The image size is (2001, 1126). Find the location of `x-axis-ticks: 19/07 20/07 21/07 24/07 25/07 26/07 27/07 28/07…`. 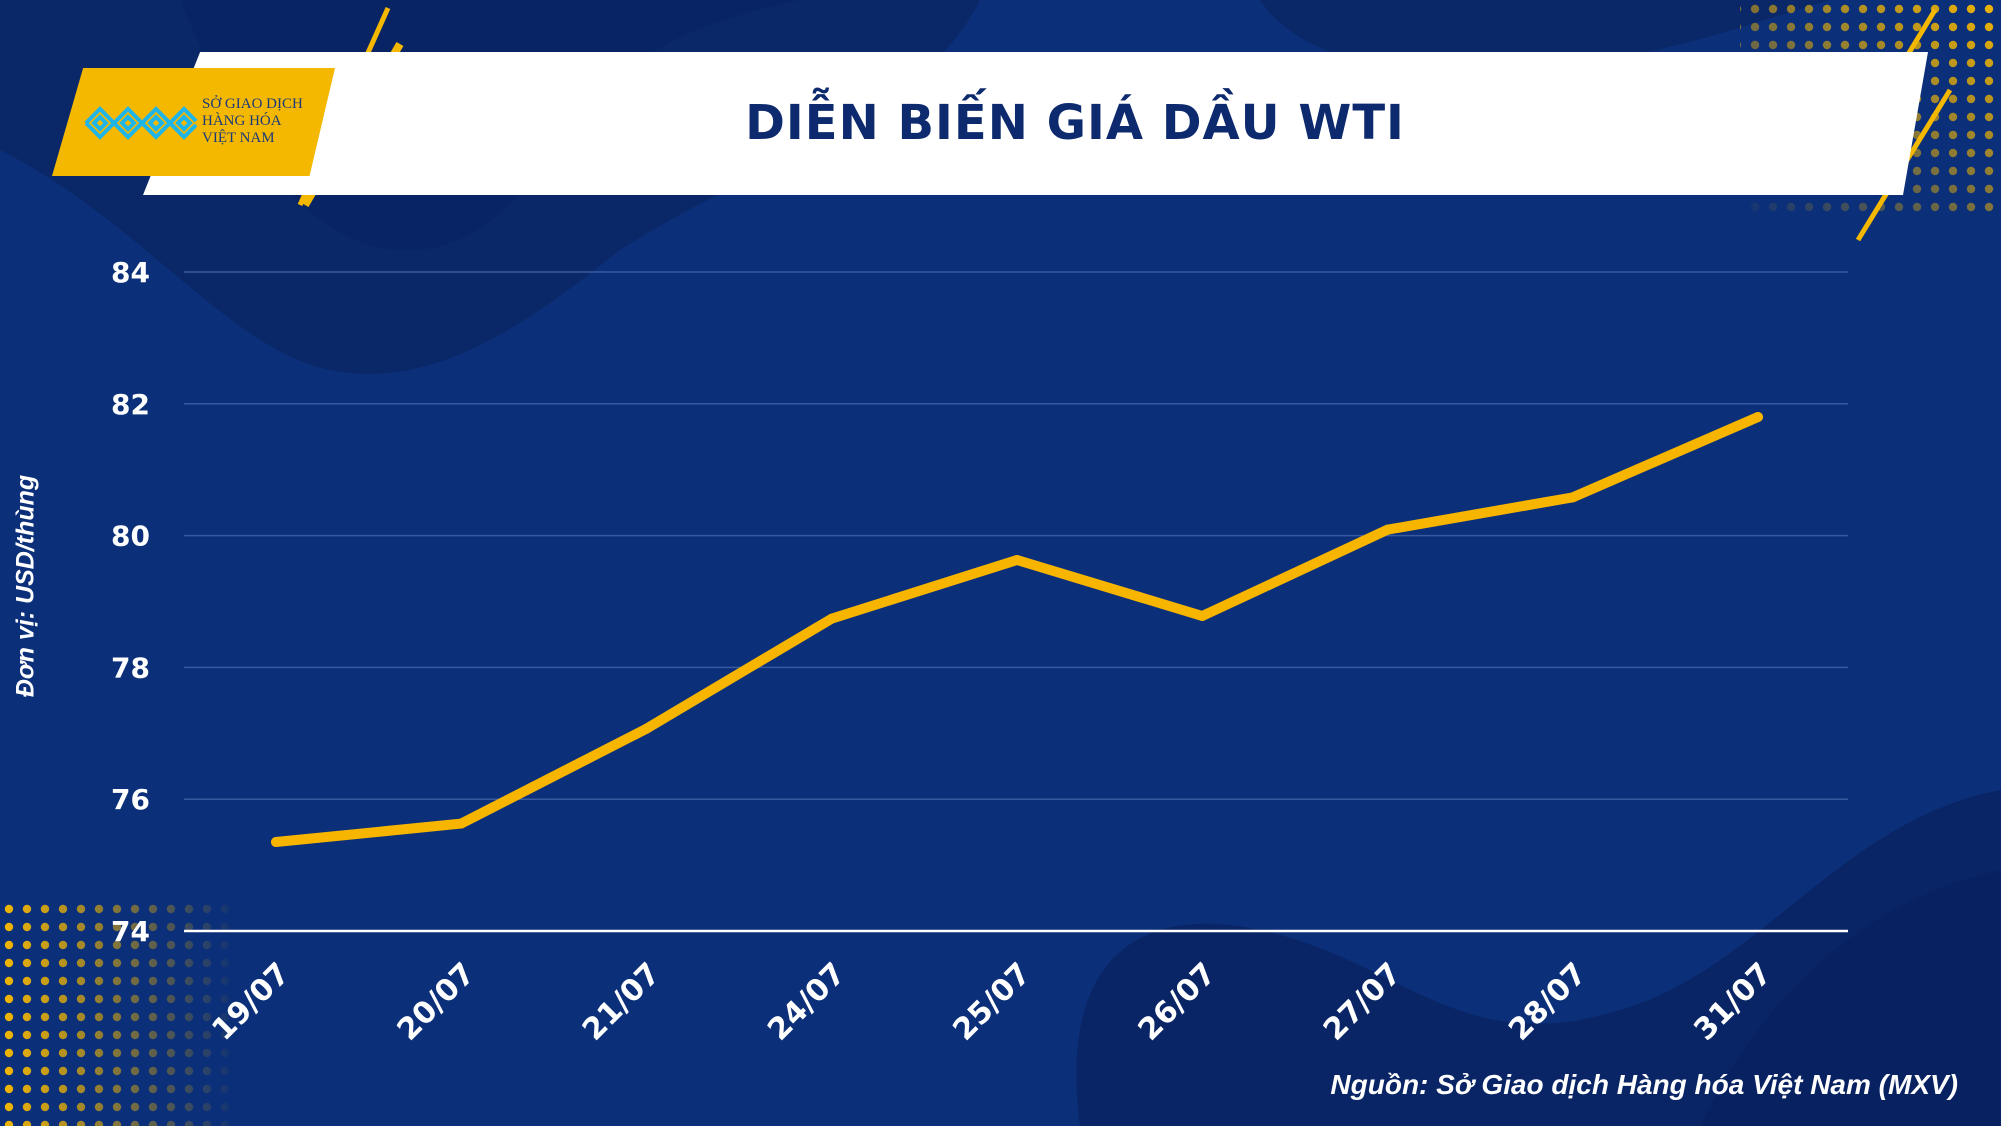

x-axis-ticks: 19/07 20/07 21/07 24/07 25/07 26/07 27/07 28/07… is located at coordinates (992, 1002).